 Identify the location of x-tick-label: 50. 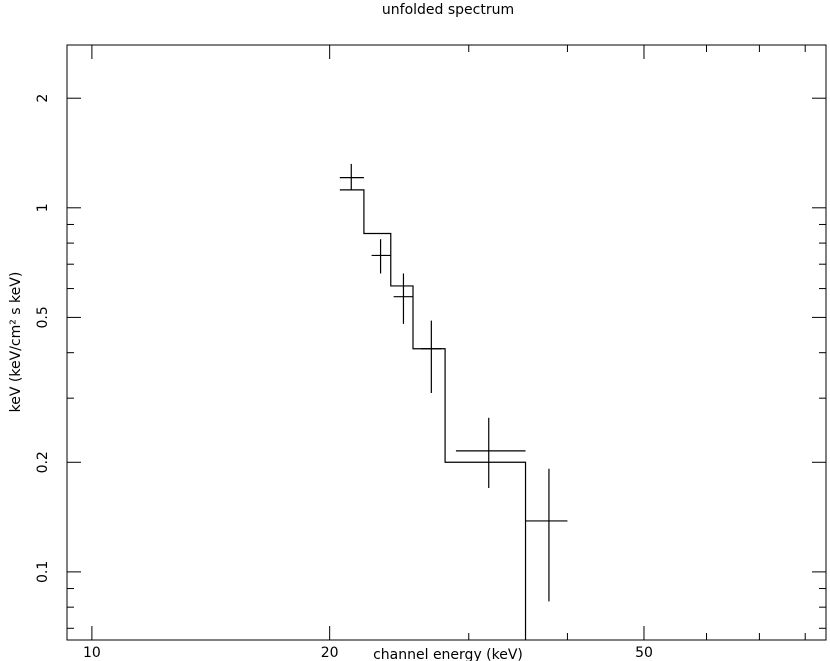
(644, 653).